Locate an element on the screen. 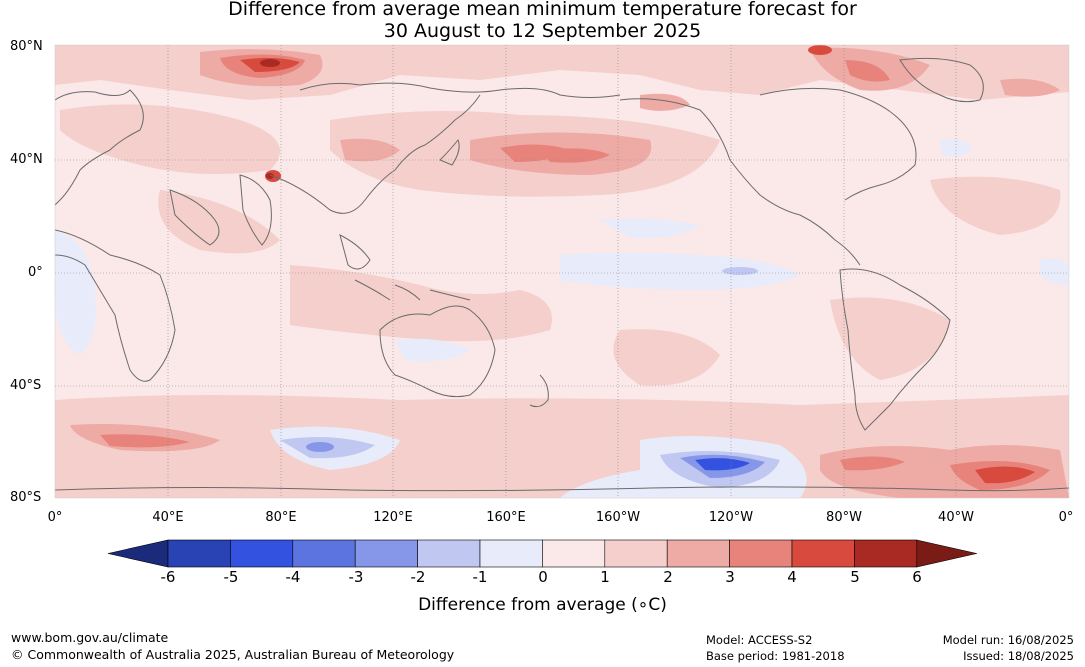 Image resolution: width=1085 pixels, height=667 pixels. lon-label-80e: 80°E is located at coordinates (281, 517).